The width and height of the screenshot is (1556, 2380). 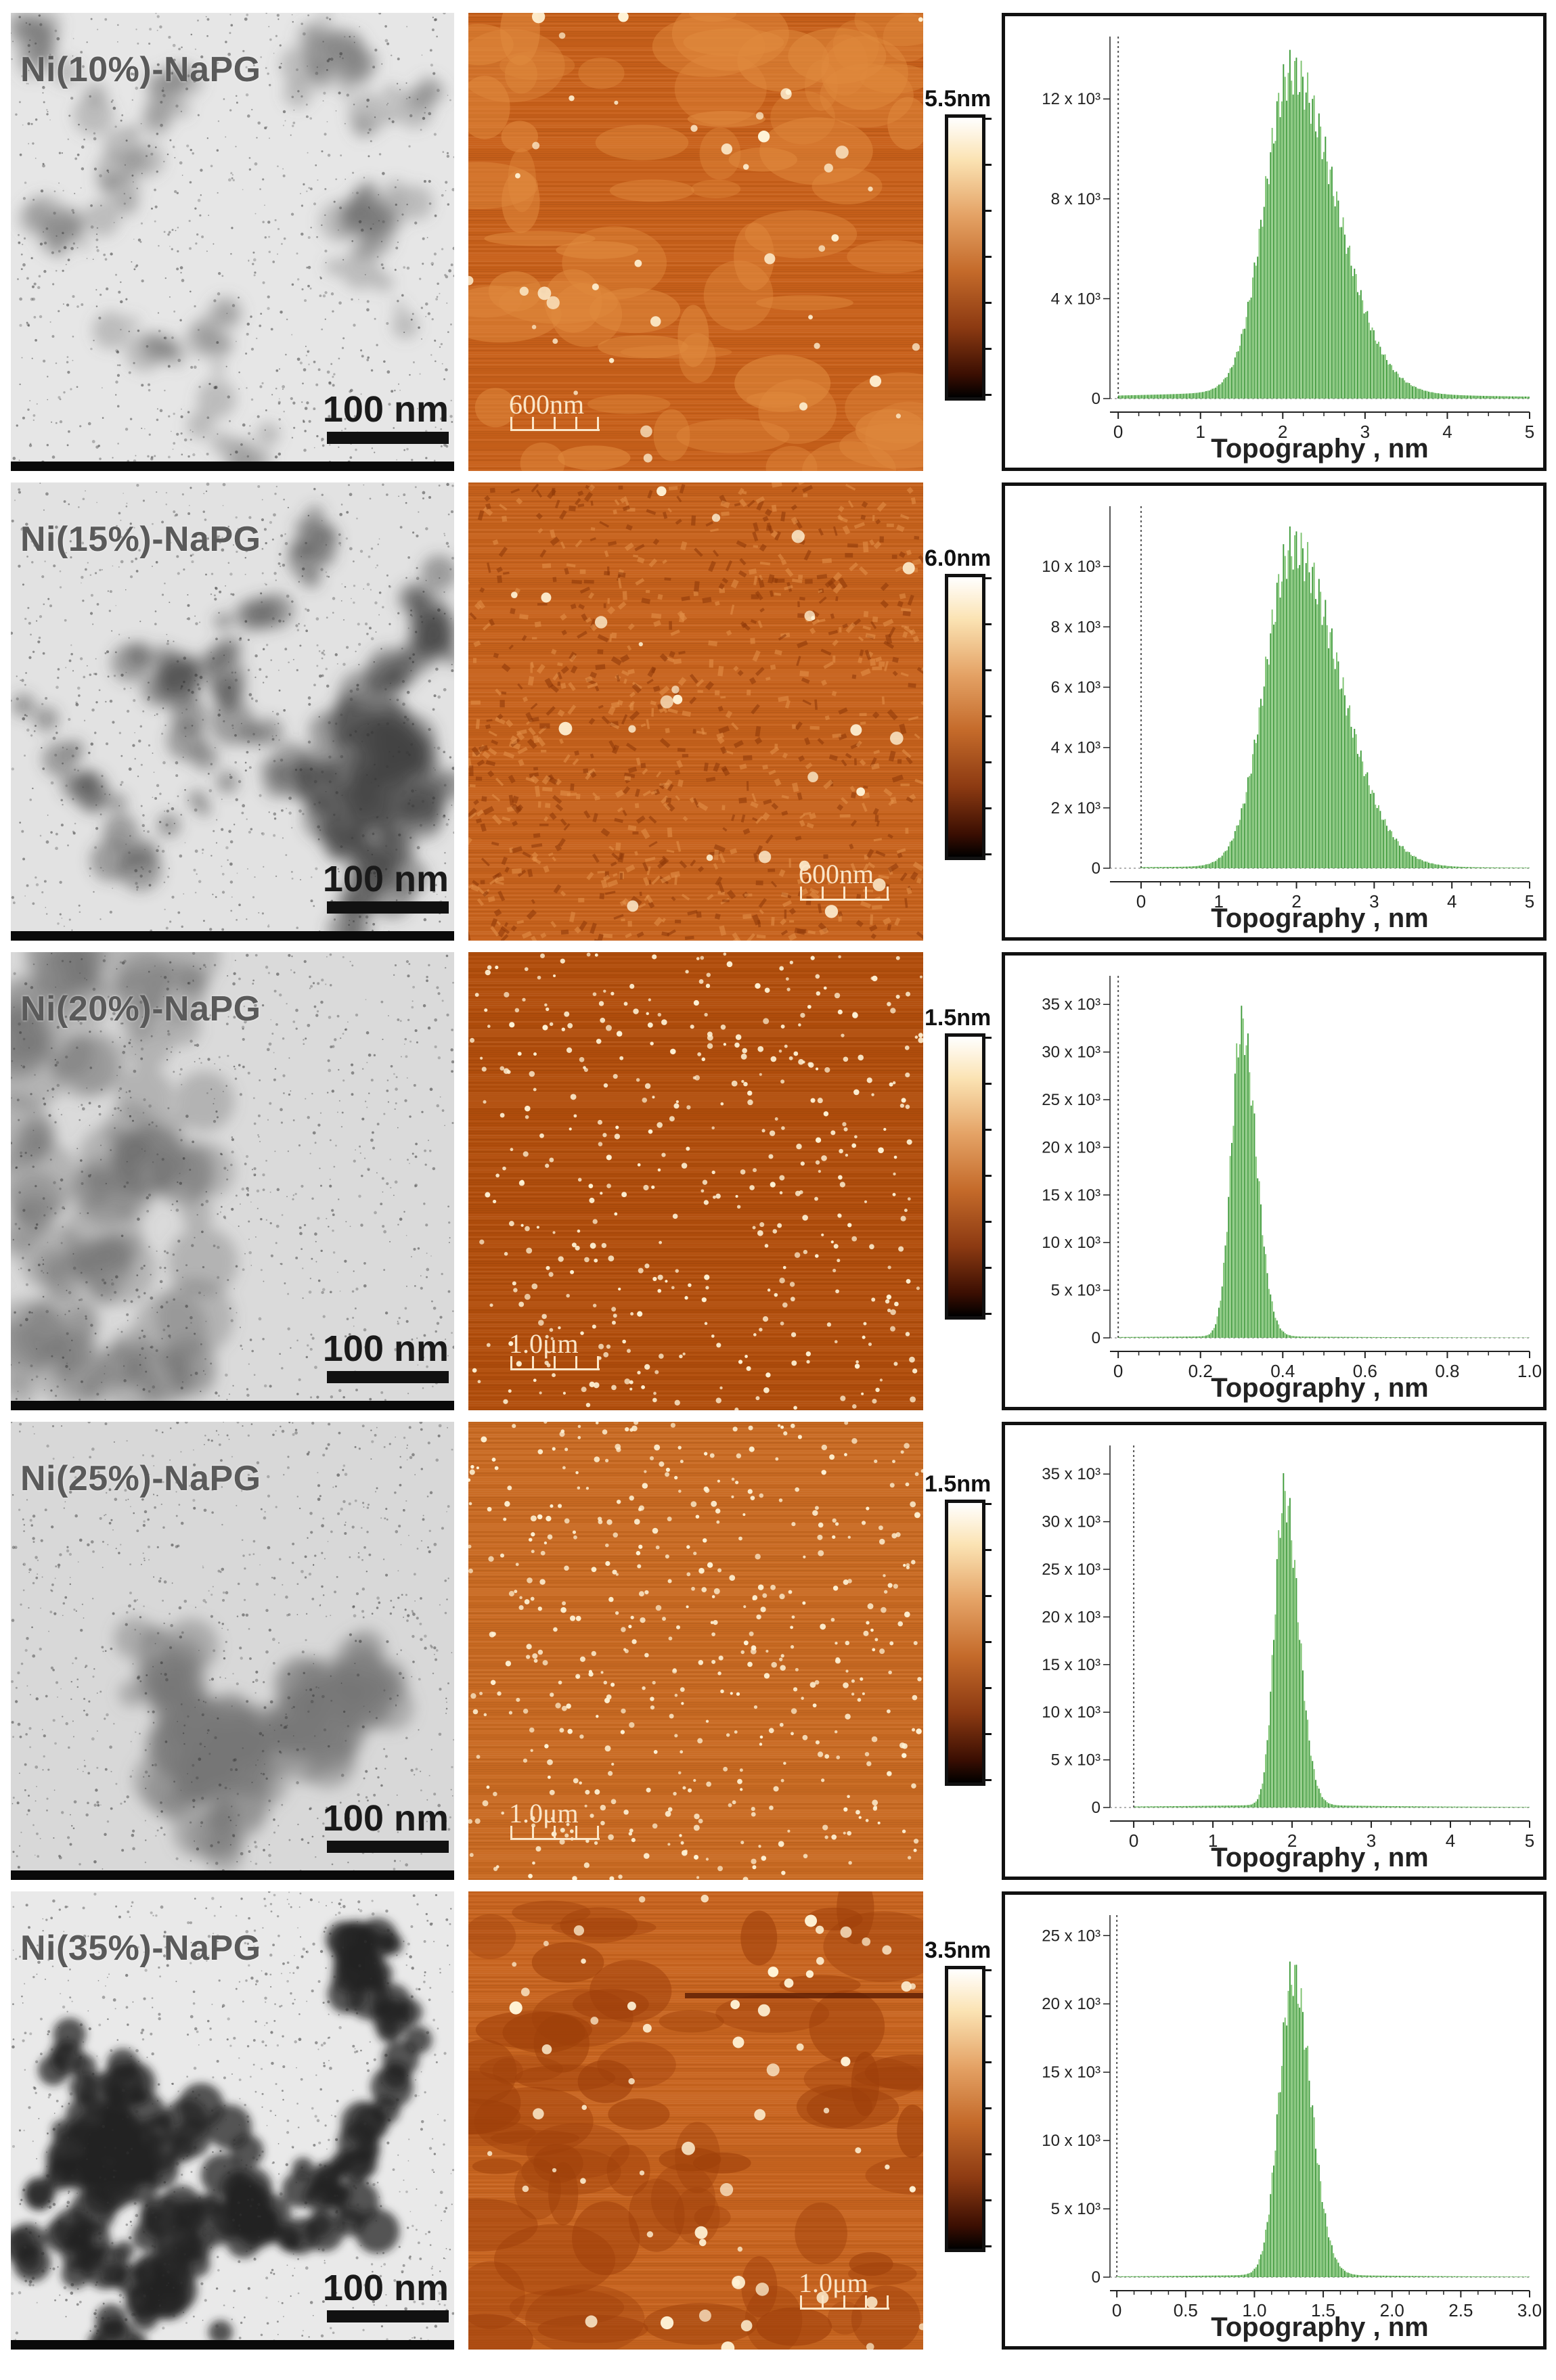 What do you see at coordinates (1219, 901) in the screenshot?
I see `x-tick-label: 1` at bounding box center [1219, 901].